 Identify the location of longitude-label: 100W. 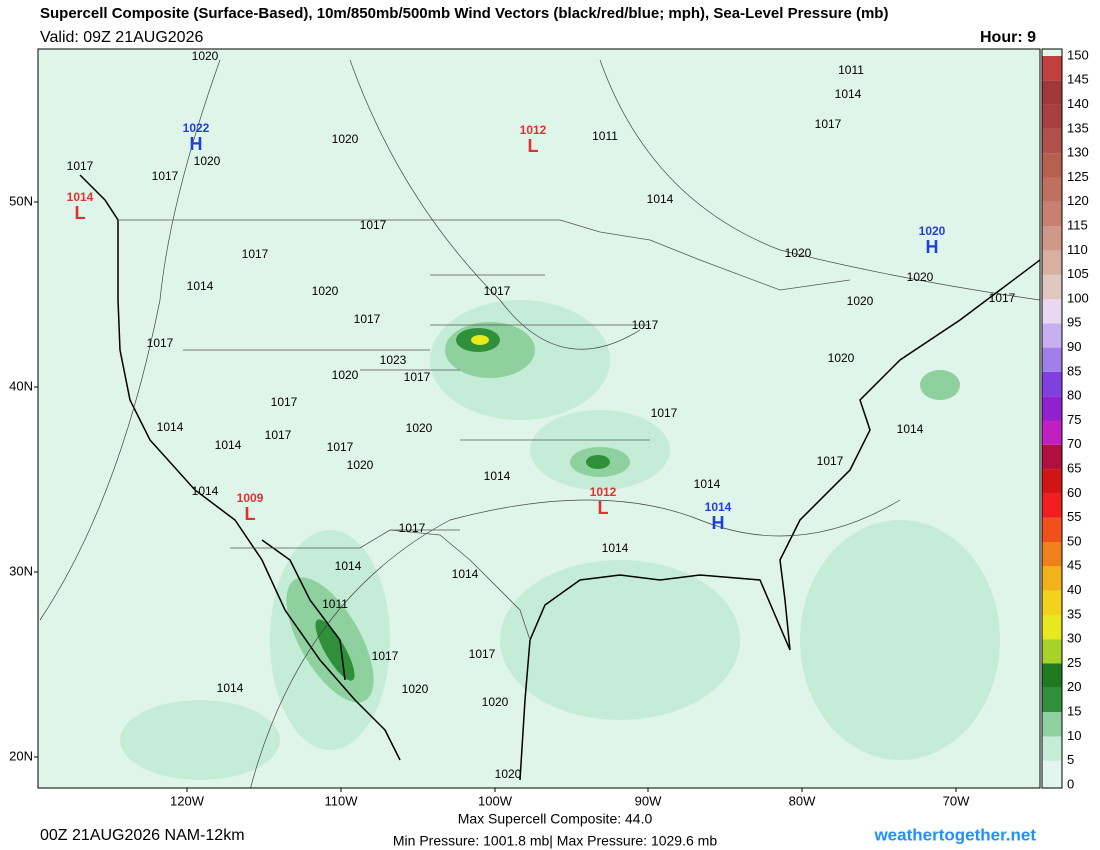
(495, 800).